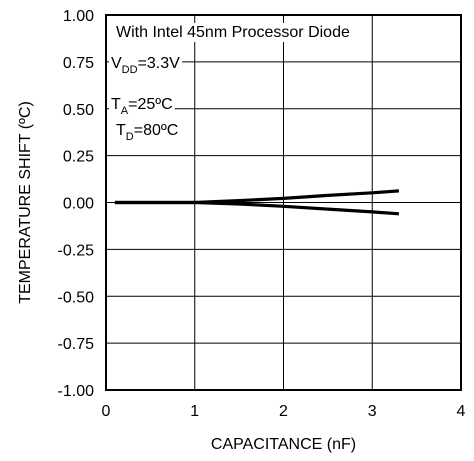 This screenshot has height=461, width=474. What do you see at coordinates (78, 110) in the screenshot?
I see `y-tick-label: 0.50` at bounding box center [78, 110].